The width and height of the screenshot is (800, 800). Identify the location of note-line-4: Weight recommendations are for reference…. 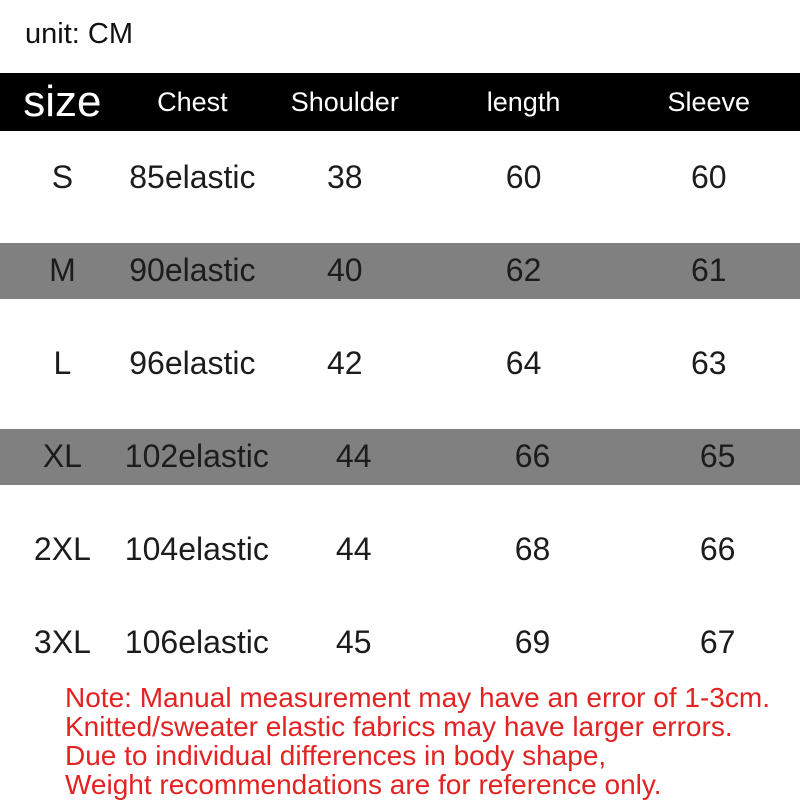
(363, 784).